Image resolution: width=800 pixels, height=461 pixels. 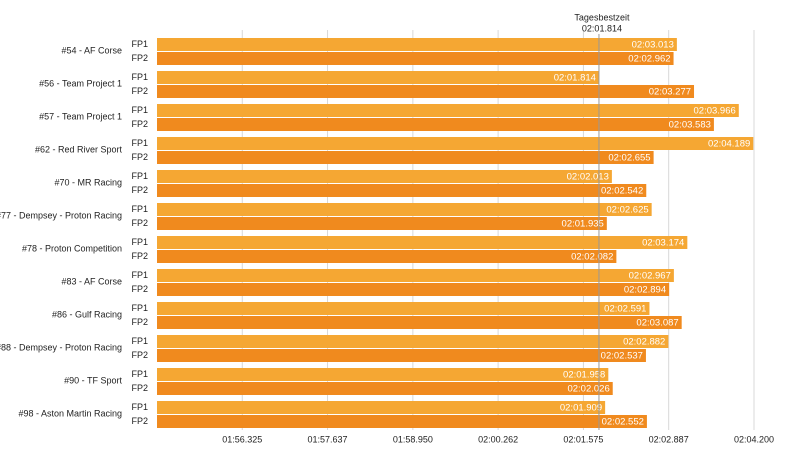 What do you see at coordinates (622, 191) in the screenshot?
I see `value-label: 02:02.542` at bounding box center [622, 191].